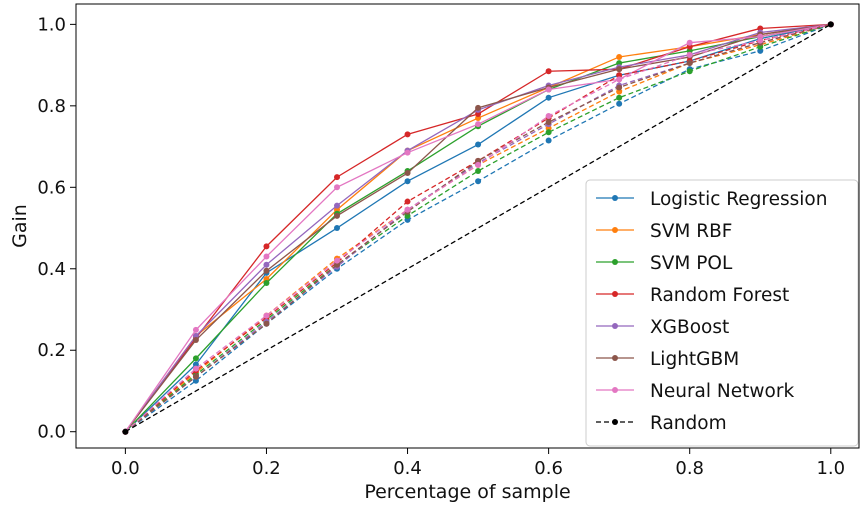 This screenshot has height=506, width=864. I want to click on y-tick-label: 0.6, so click(51, 187).